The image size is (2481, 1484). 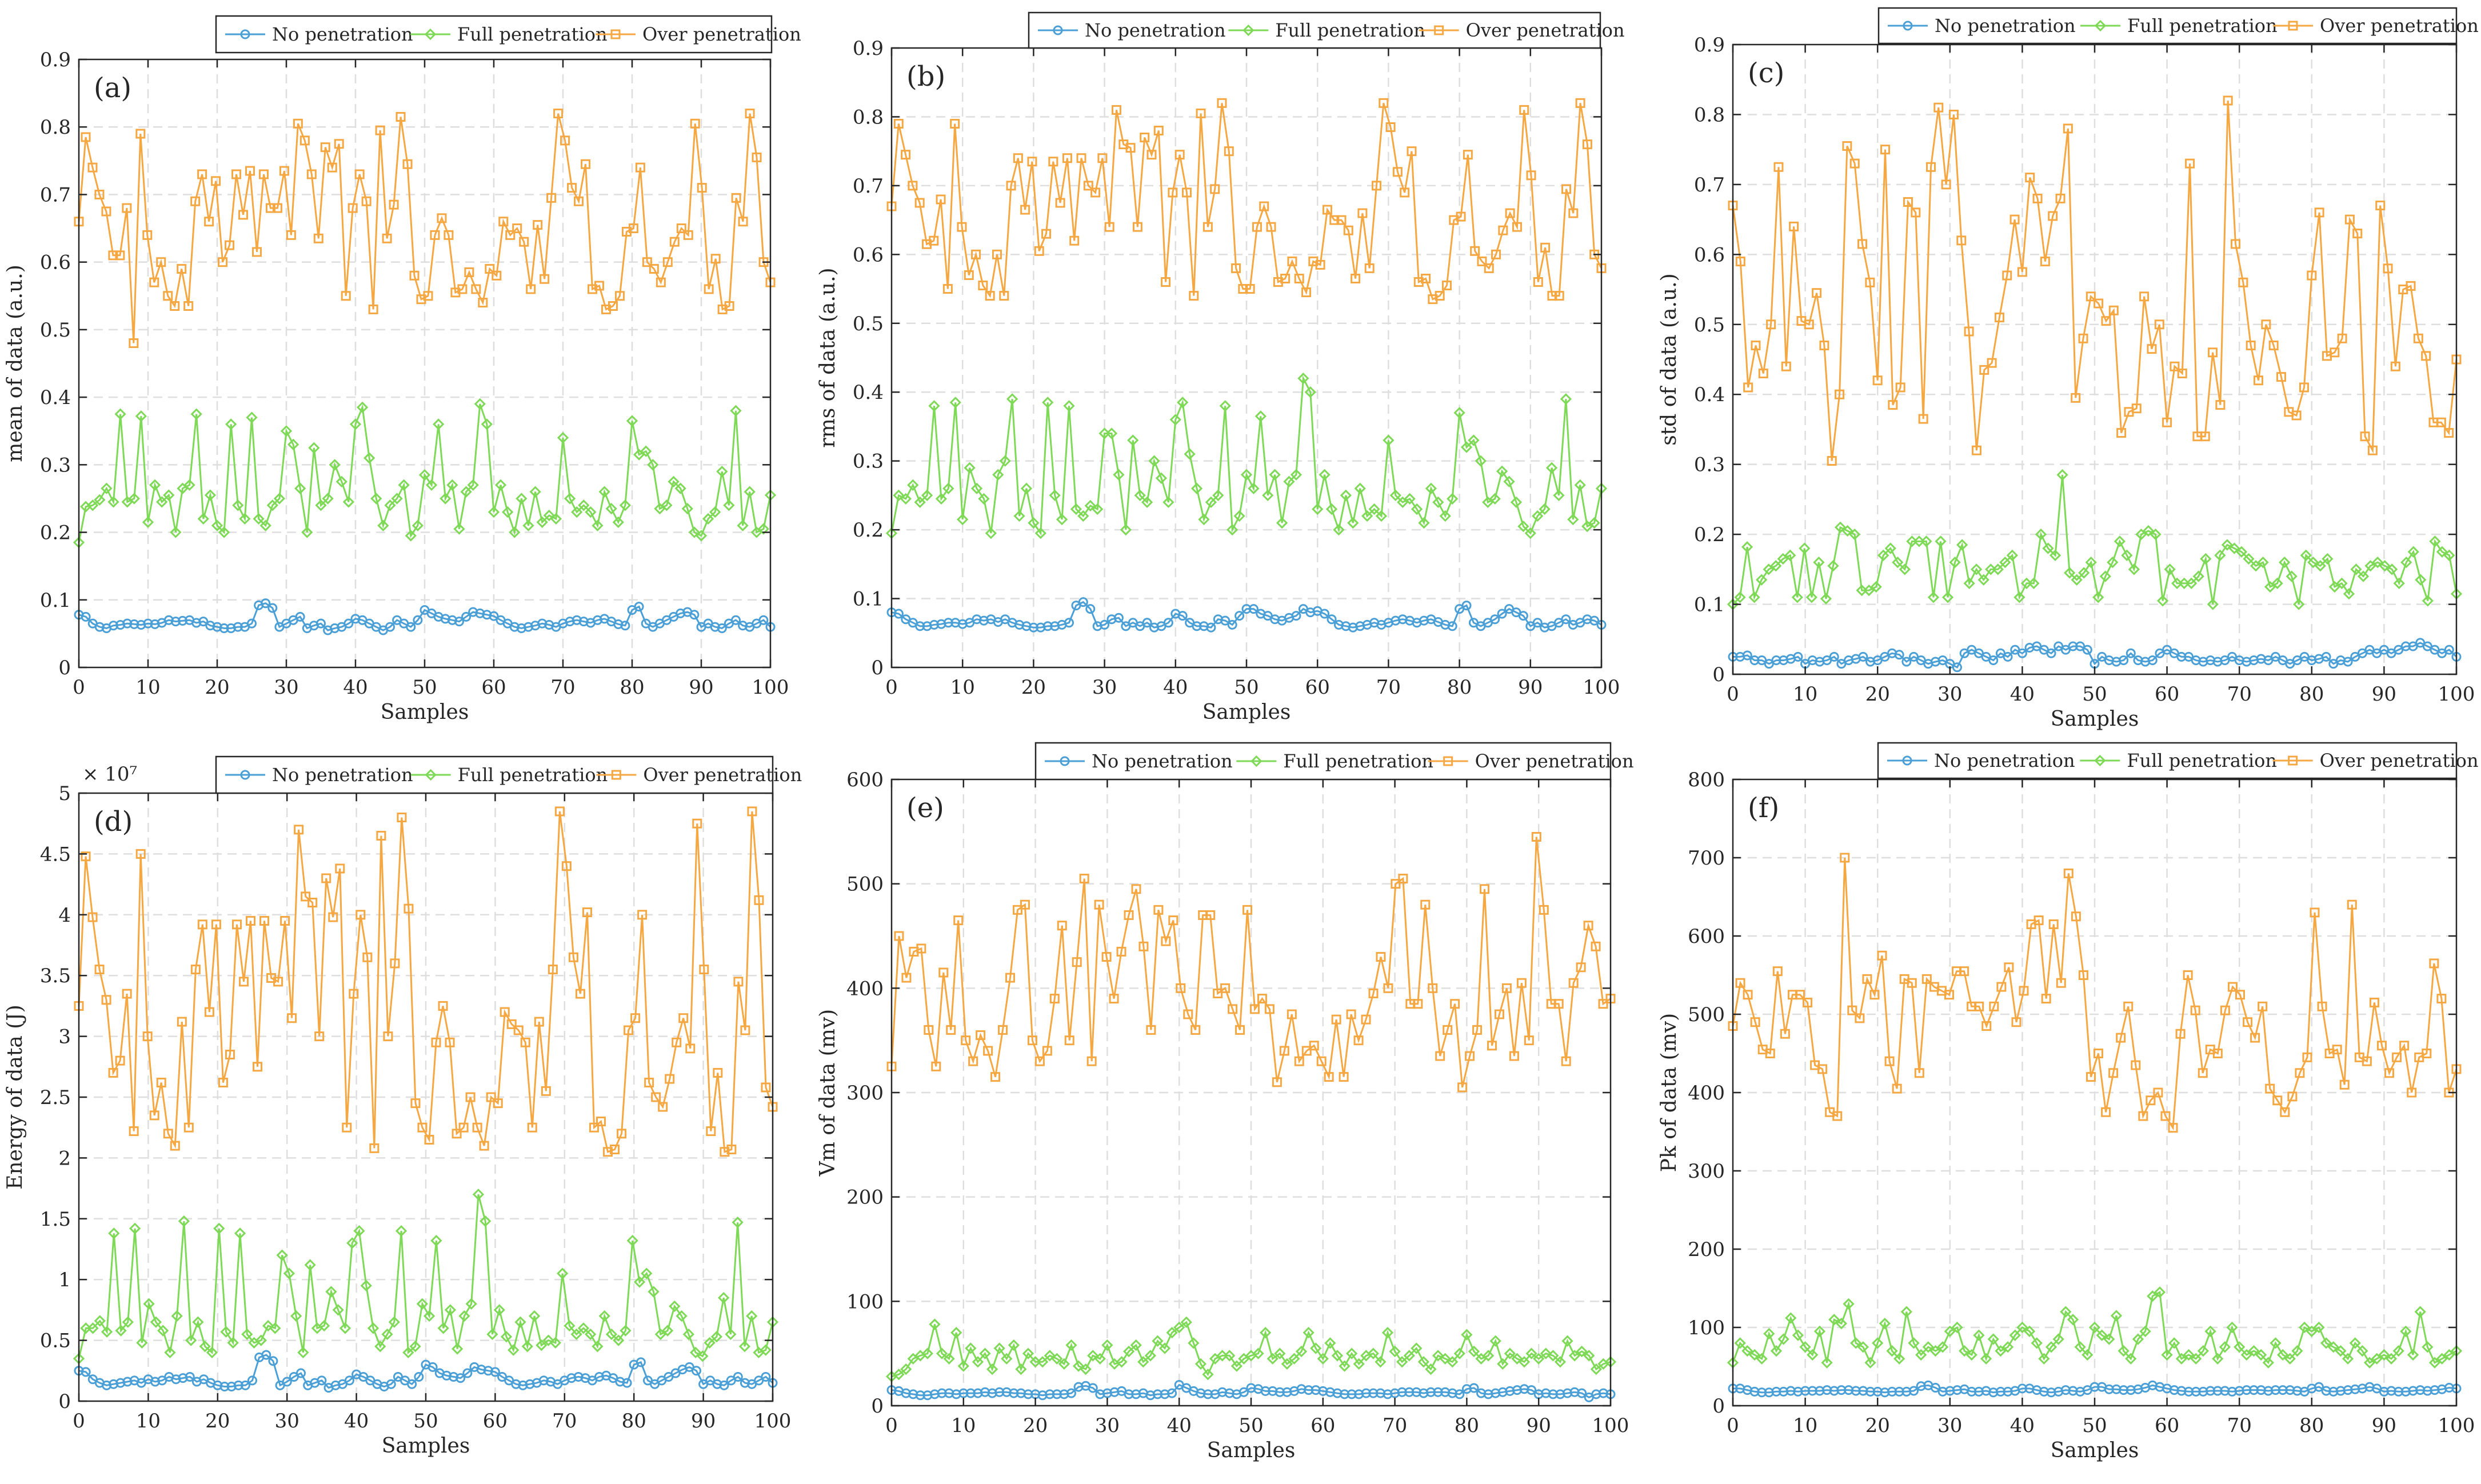 I want to click on legend-item-no-penetration: No penetration, so click(x=1981, y=760).